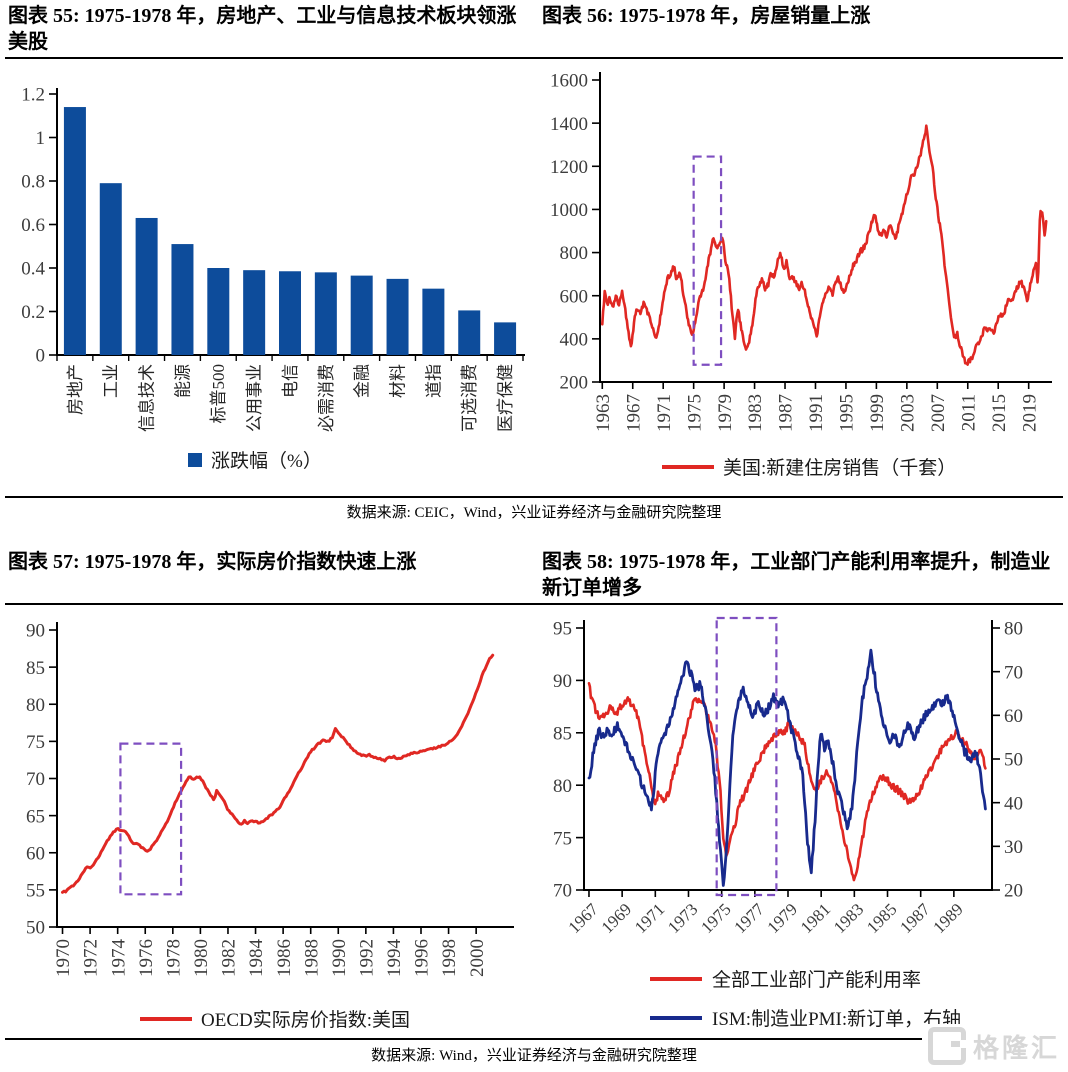 The image size is (1068, 1072). I want to click on axis-label: 1963, so click(603, 413).